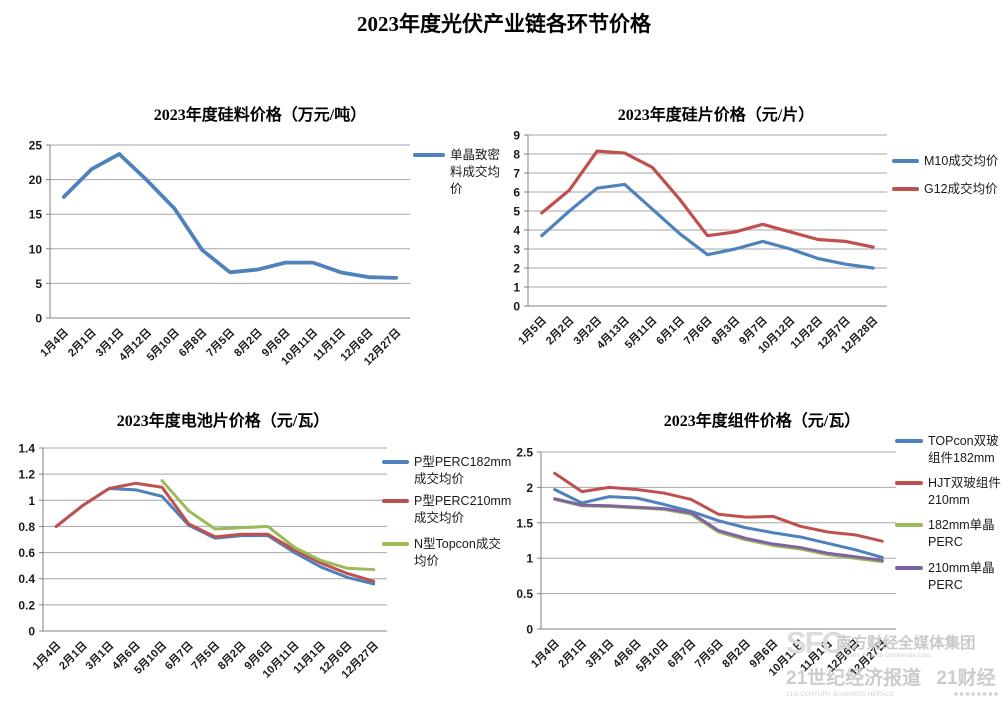 The image size is (1008, 721). I want to click on watermark-tiles: ■ ■ ■ ■ ■ ■ ■ ■, so click(975, 694).